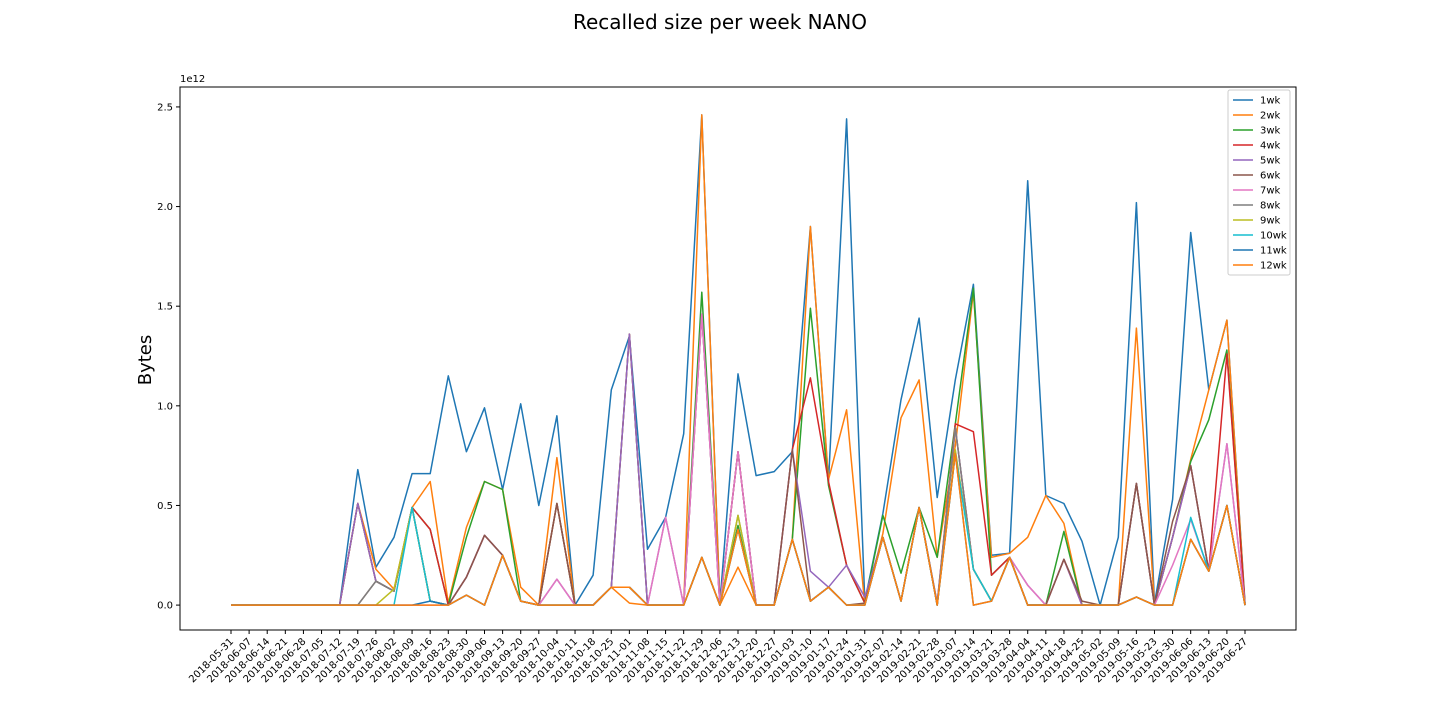 This screenshot has height=720, width=1440. Describe the element at coordinates (165, 307) in the screenshot. I see `y-tick-label: 1.5` at that location.